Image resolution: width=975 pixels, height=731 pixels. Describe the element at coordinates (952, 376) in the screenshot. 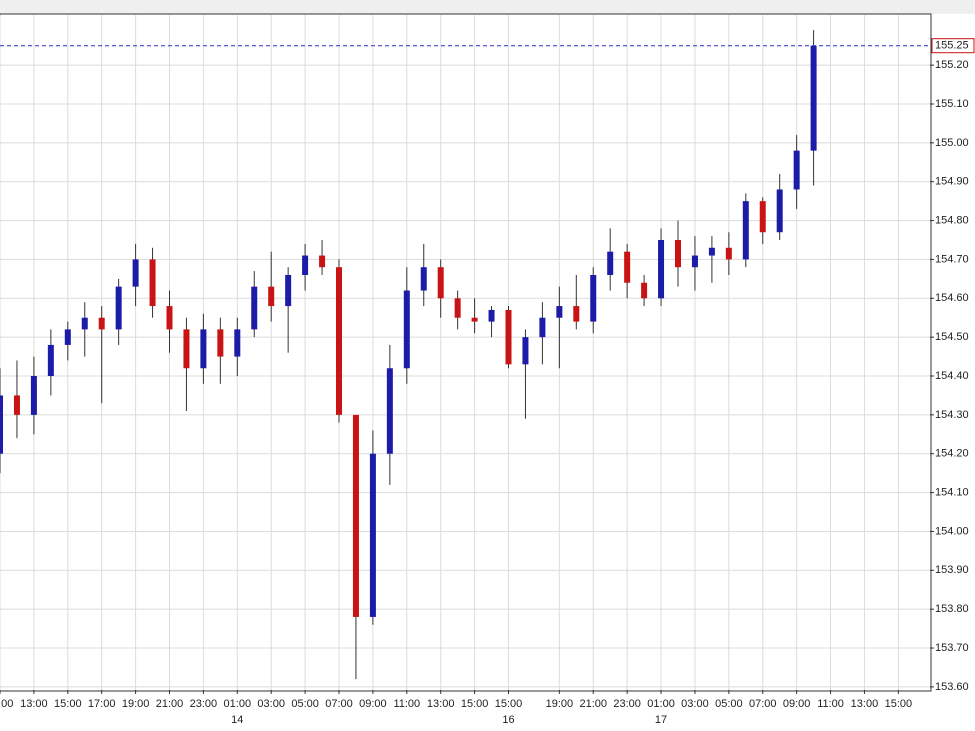

I see `y-tick-label: 154.40` at that location.